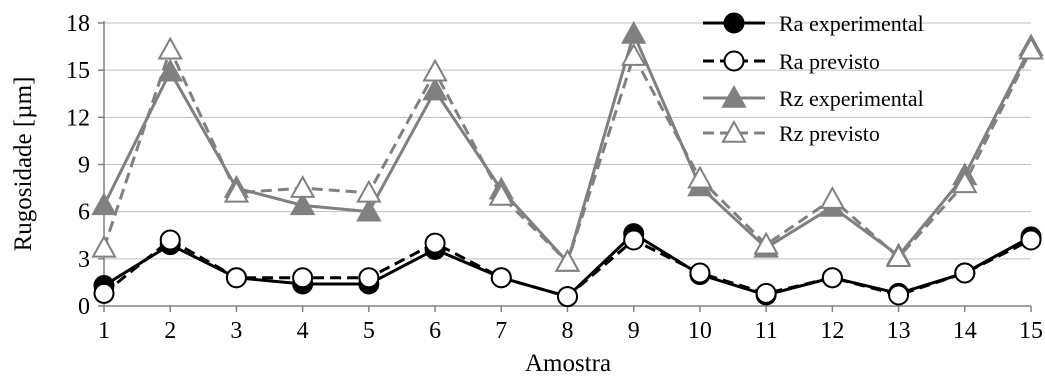 Image resolution: width=1045 pixels, height=376 pixels. I want to click on y-tick-label: 18, so click(78, 24).